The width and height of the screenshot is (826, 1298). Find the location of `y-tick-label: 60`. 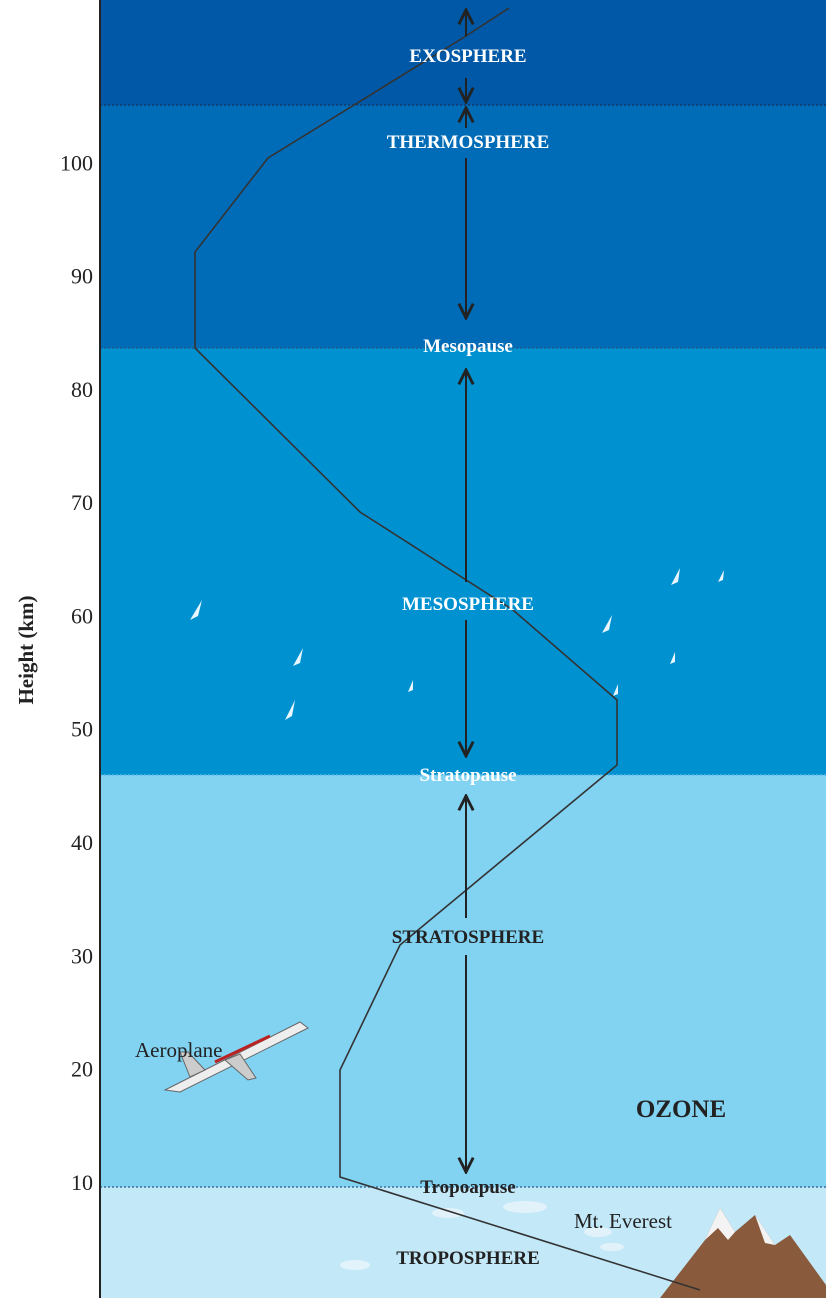

y-tick-label: 60 is located at coordinates (82, 615).